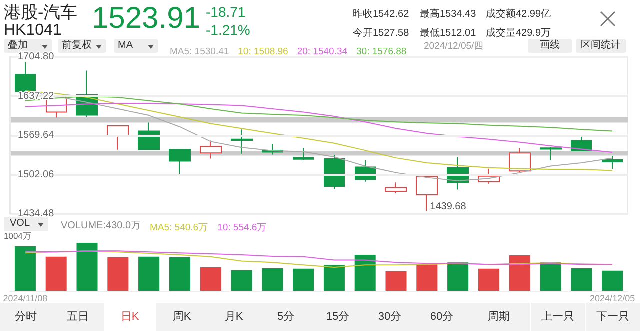 This screenshot has height=331, width=640. I want to click on text: MA5: 540.6万, so click(179, 228).